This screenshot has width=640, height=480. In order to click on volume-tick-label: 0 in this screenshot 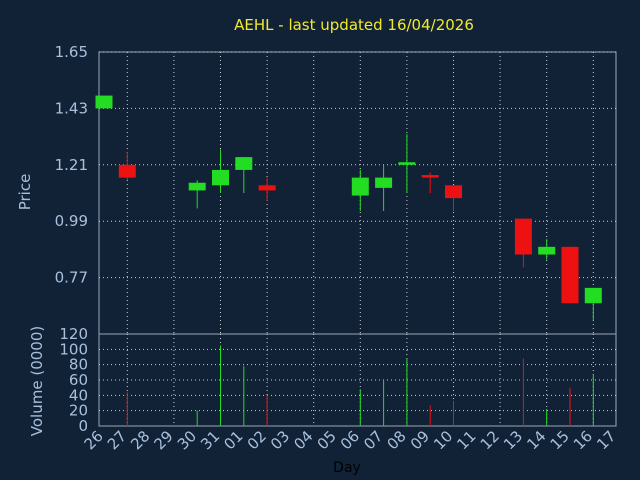, I will do `click(83, 426)`.